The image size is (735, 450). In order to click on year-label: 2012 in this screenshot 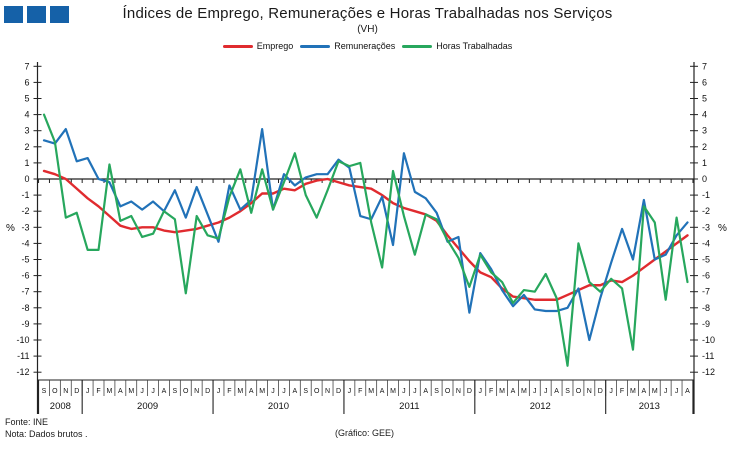, I will do `click(540, 406)`.